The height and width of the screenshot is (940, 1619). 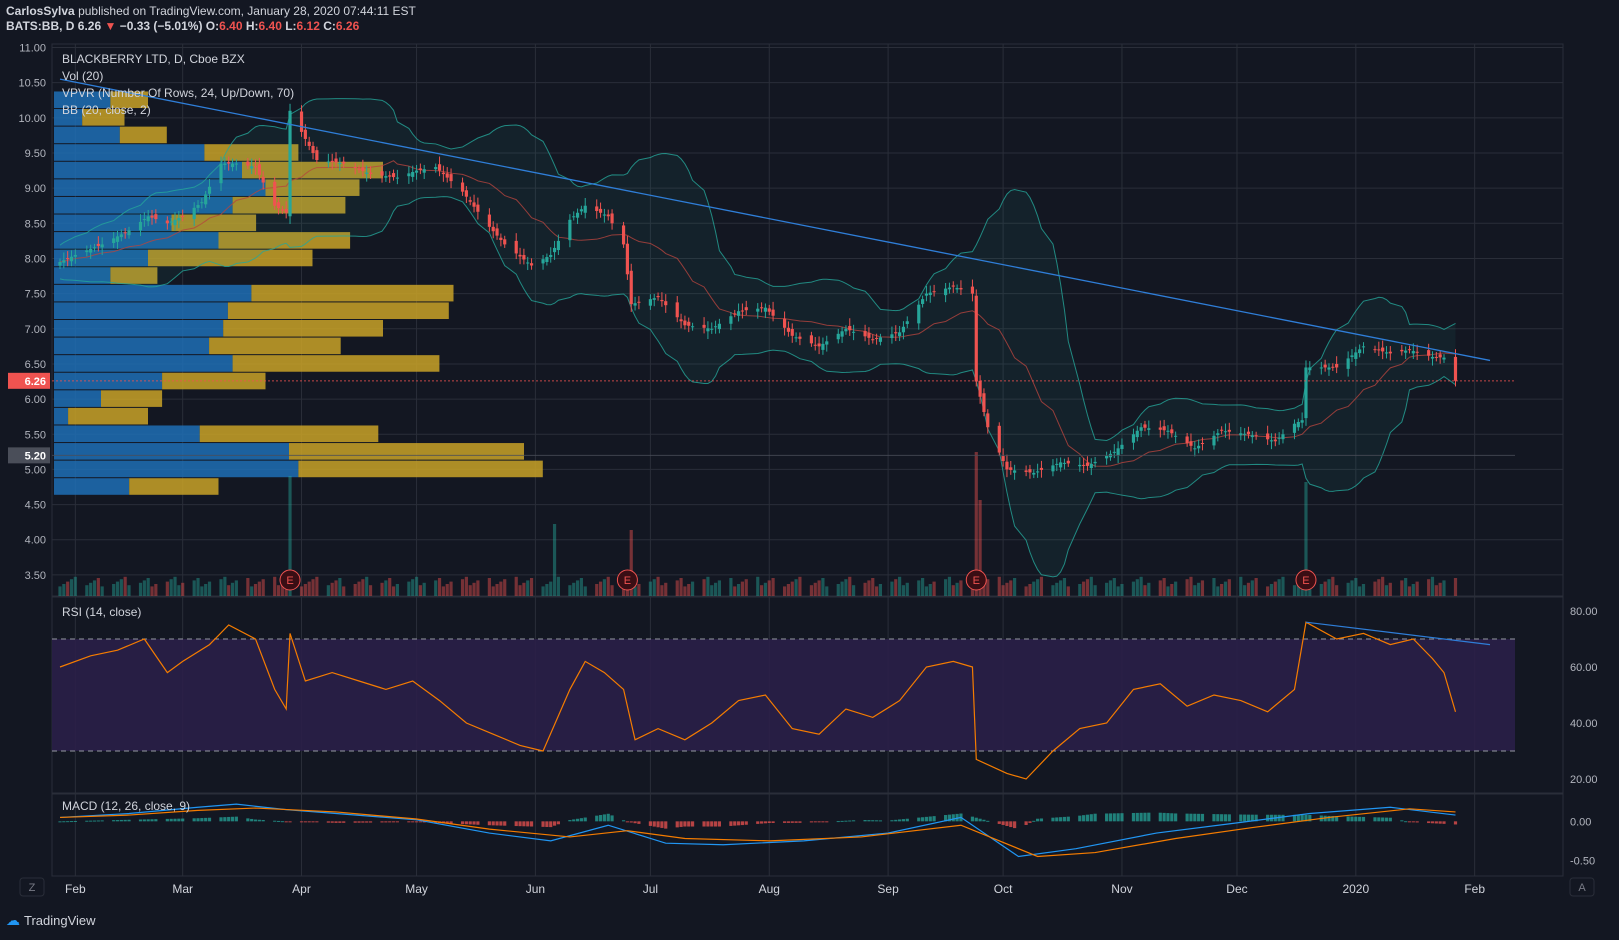 What do you see at coordinates (82, 76) in the screenshot?
I see `legend-vol: Vol (20)` at bounding box center [82, 76].